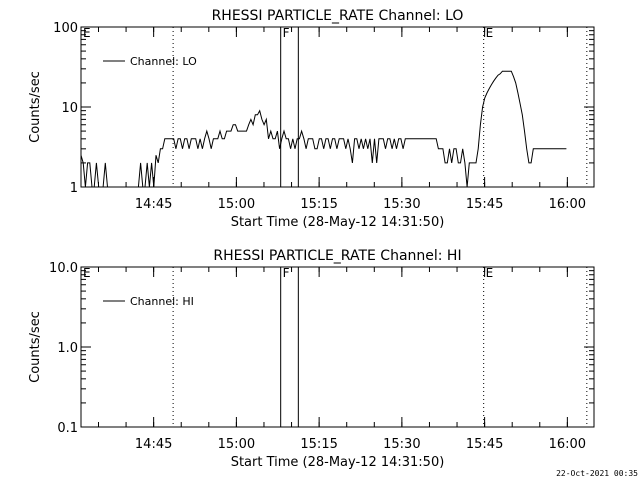  Describe the element at coordinates (162, 301) in the screenshot. I see `legend-label: Channel: HI` at that location.